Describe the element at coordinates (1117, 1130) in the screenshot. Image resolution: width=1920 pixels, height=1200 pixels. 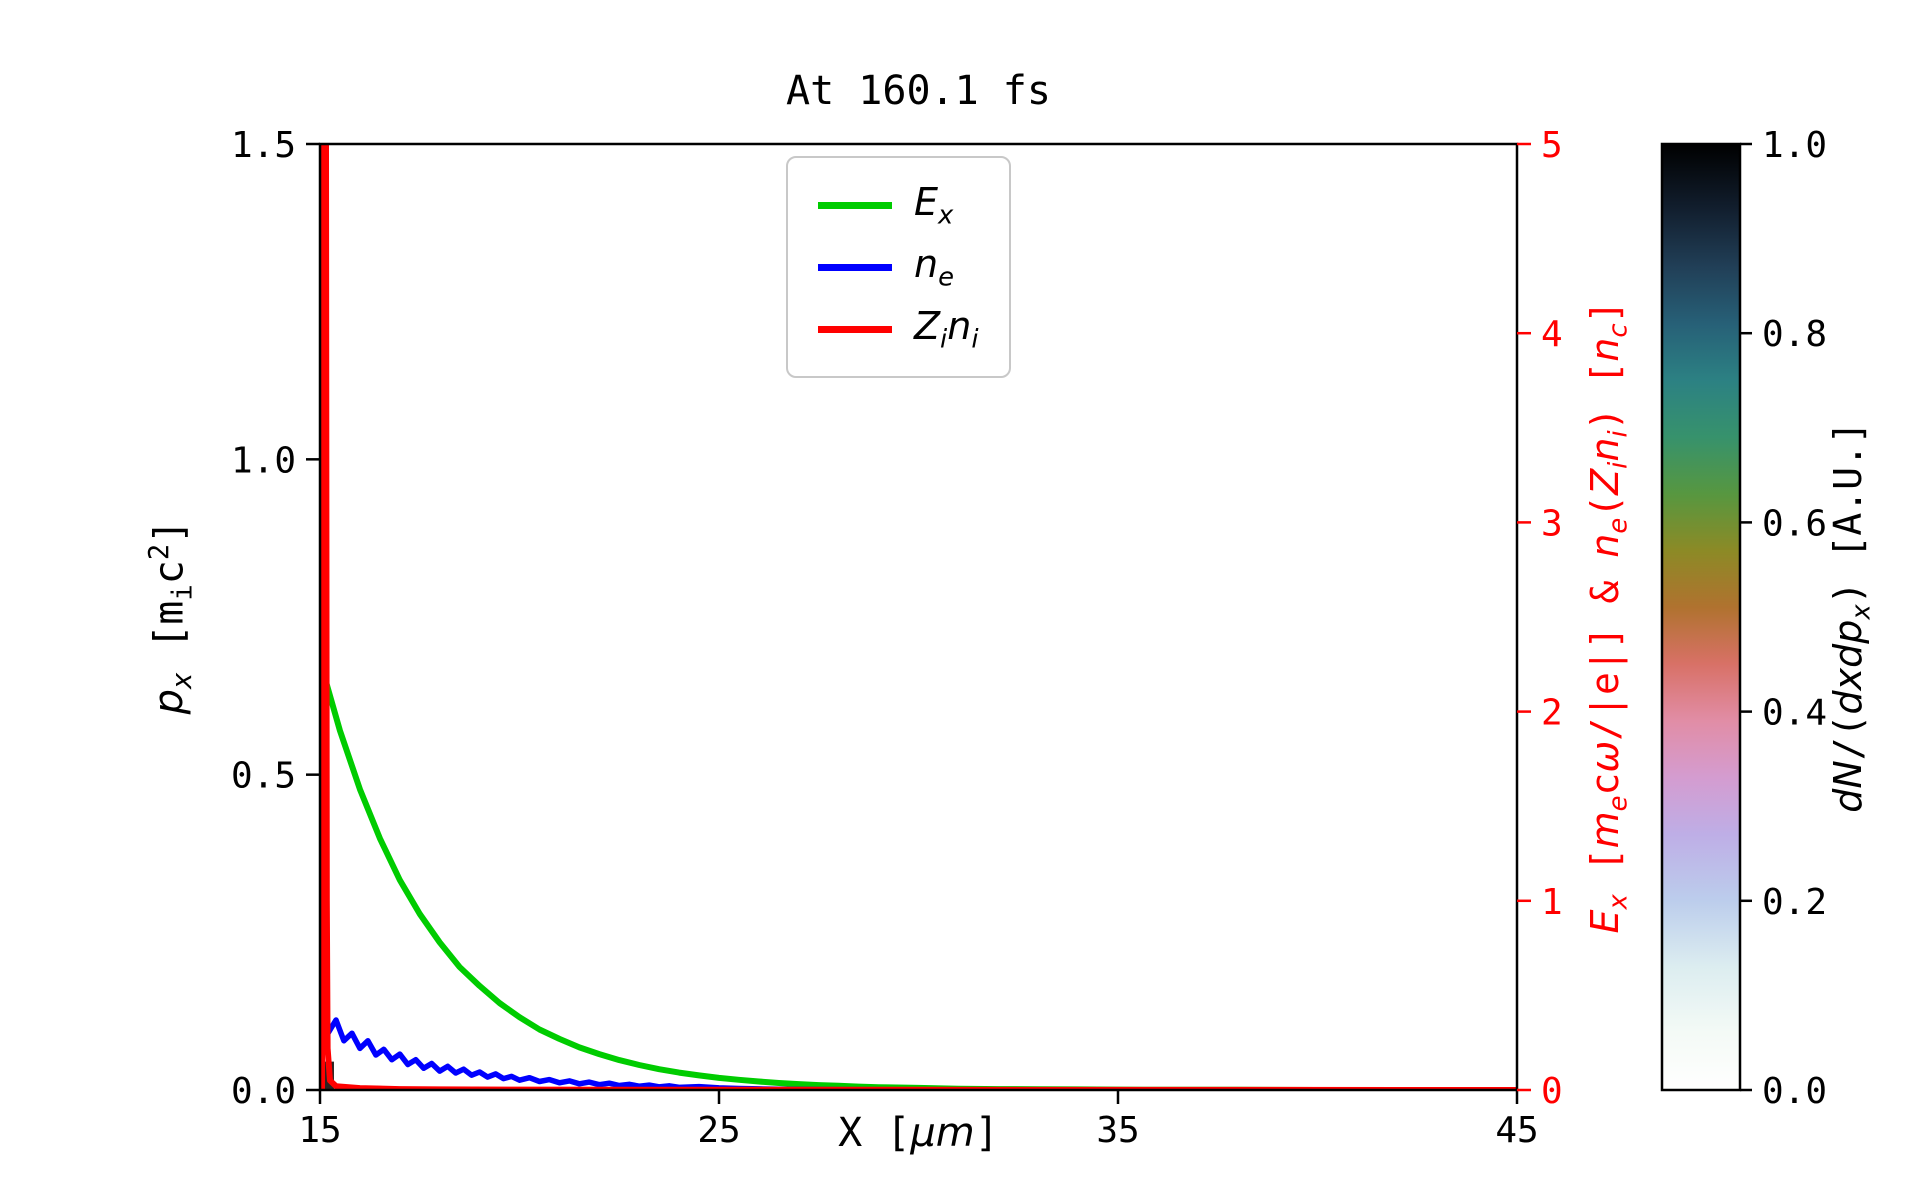
I see `x-tick-label: 35` at that location.